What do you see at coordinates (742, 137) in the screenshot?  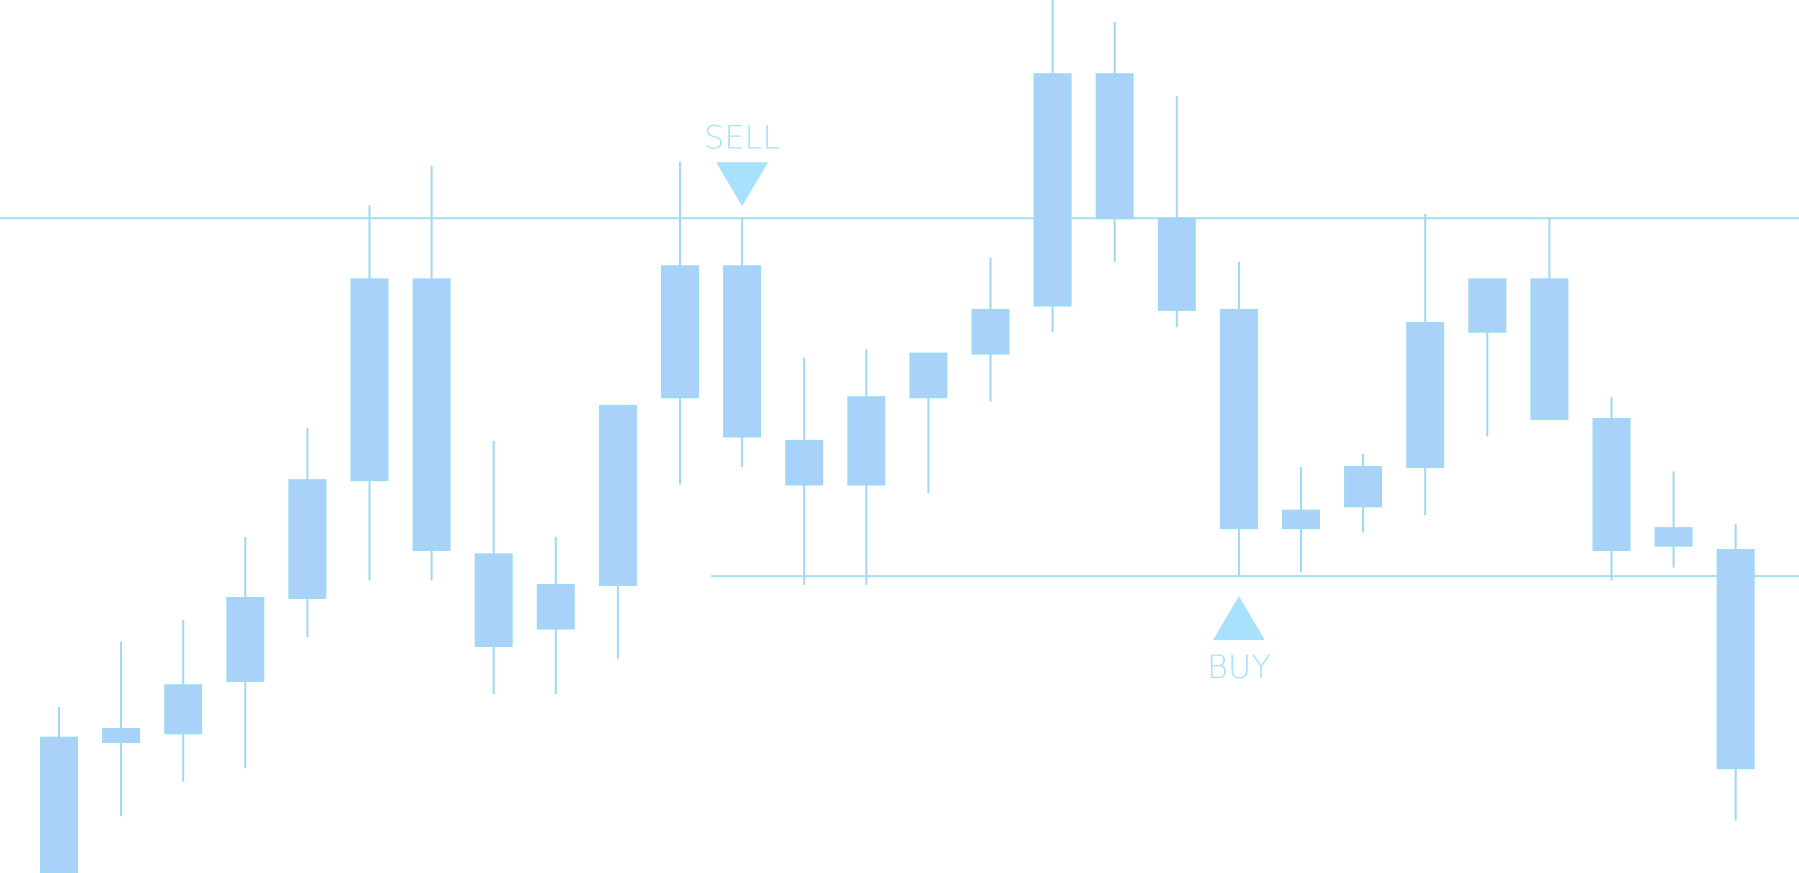 I see `sell-label: SELL` at bounding box center [742, 137].